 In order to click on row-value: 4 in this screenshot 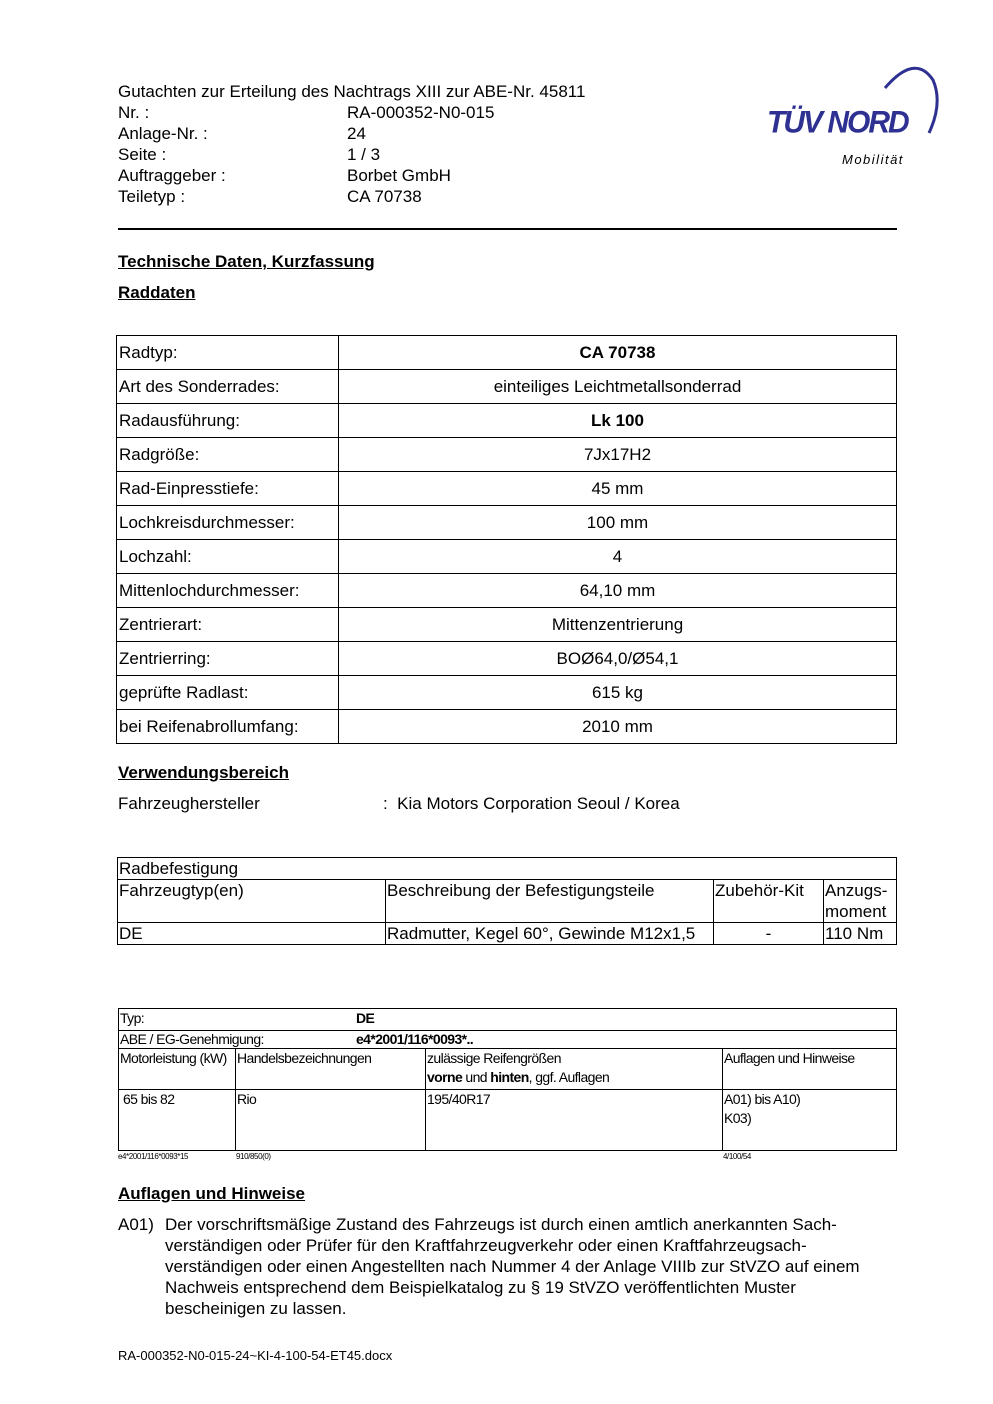, I will do `click(617, 556)`.